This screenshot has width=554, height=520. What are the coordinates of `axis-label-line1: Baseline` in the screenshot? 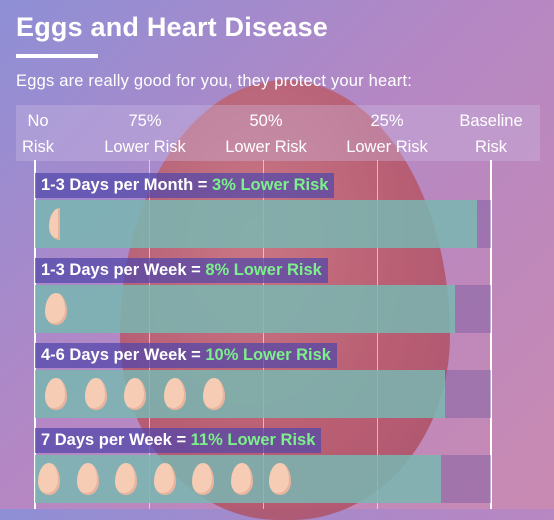 It's located at (491, 121).